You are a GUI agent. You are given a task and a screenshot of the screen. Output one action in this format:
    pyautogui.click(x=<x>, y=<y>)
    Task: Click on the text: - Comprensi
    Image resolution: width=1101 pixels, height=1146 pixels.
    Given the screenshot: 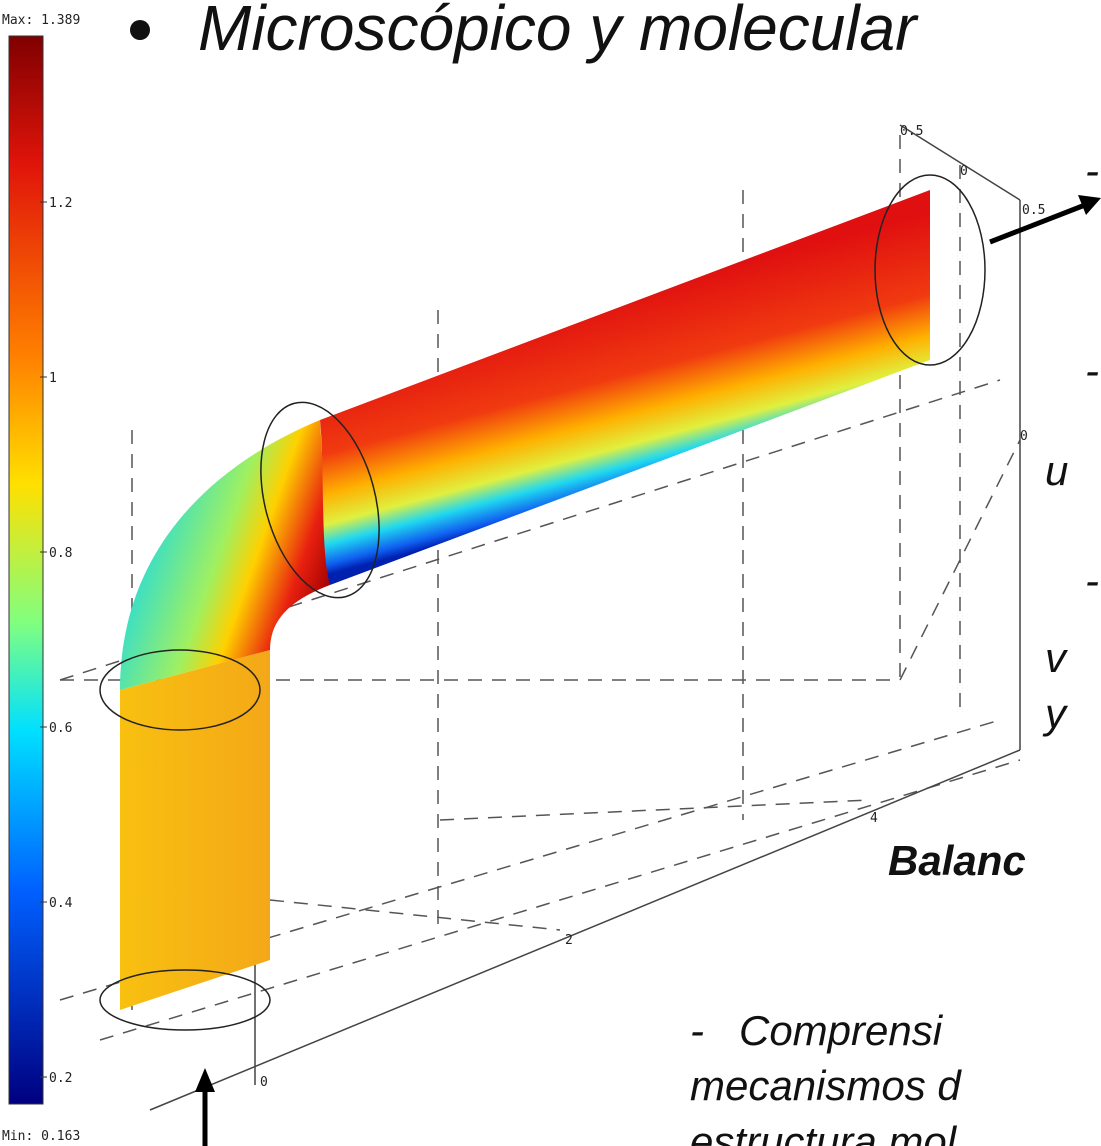 What is the action you would take?
    pyautogui.click(x=817, y=1030)
    